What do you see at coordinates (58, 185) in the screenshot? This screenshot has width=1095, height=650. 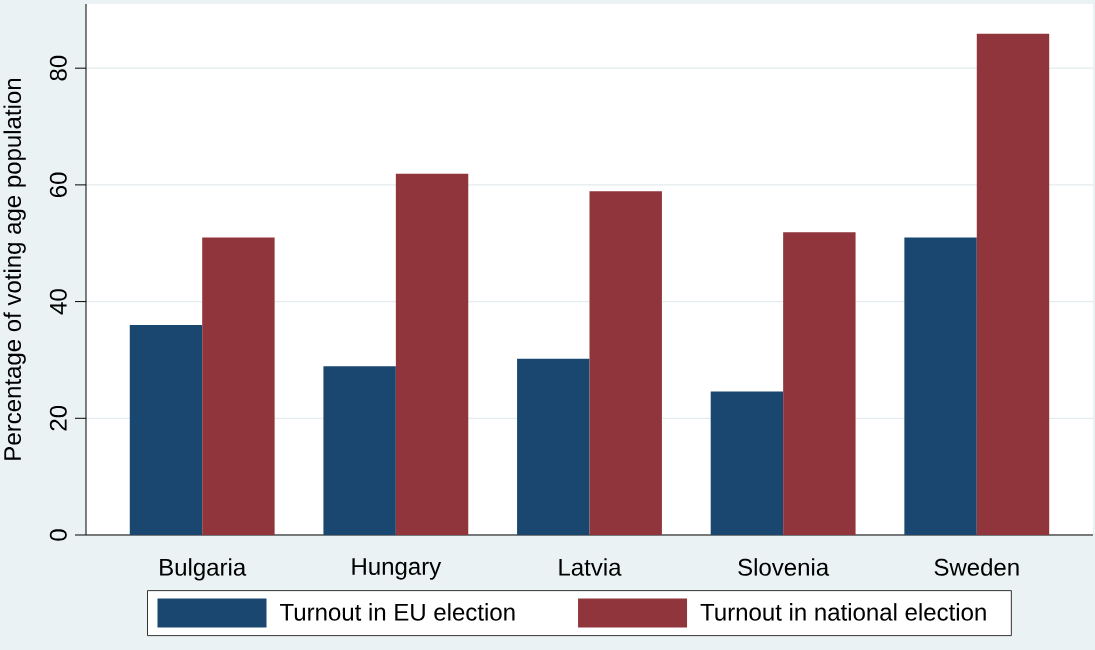 I see `y-tick-label: 60` at bounding box center [58, 185].